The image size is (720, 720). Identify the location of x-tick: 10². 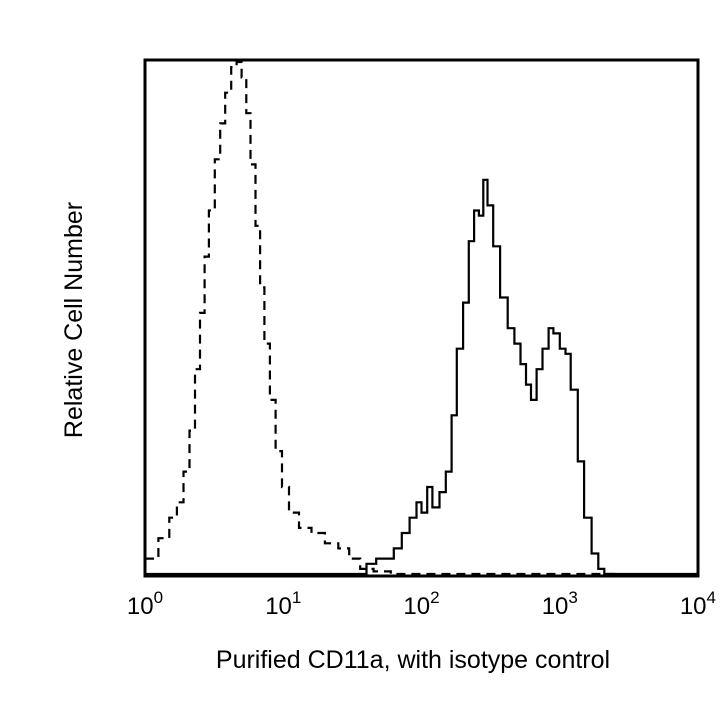
(421, 604).